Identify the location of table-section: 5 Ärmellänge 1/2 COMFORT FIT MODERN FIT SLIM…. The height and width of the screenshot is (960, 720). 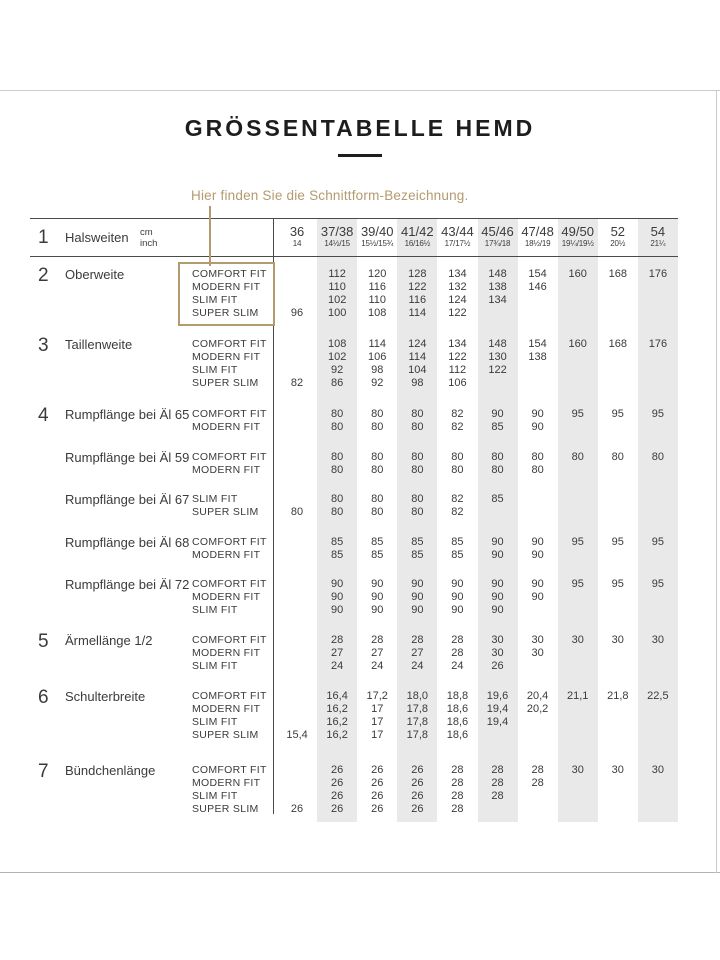
(354, 652).